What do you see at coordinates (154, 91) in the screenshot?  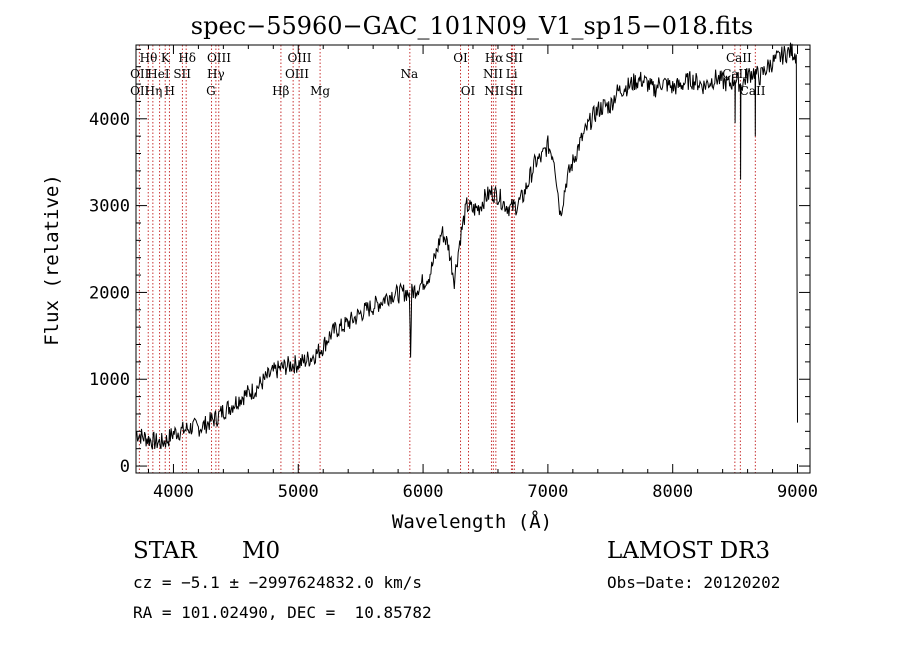 I see `spectral-line-label: Hη` at bounding box center [154, 91].